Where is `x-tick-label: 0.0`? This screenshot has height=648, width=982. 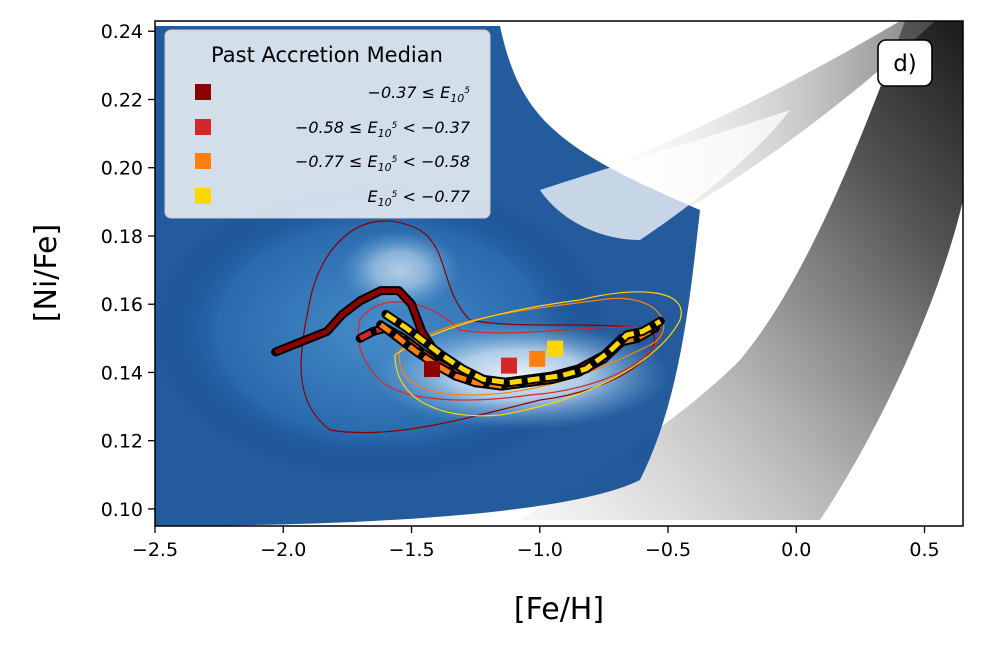 x-tick-label: 0.0 is located at coordinates (796, 550).